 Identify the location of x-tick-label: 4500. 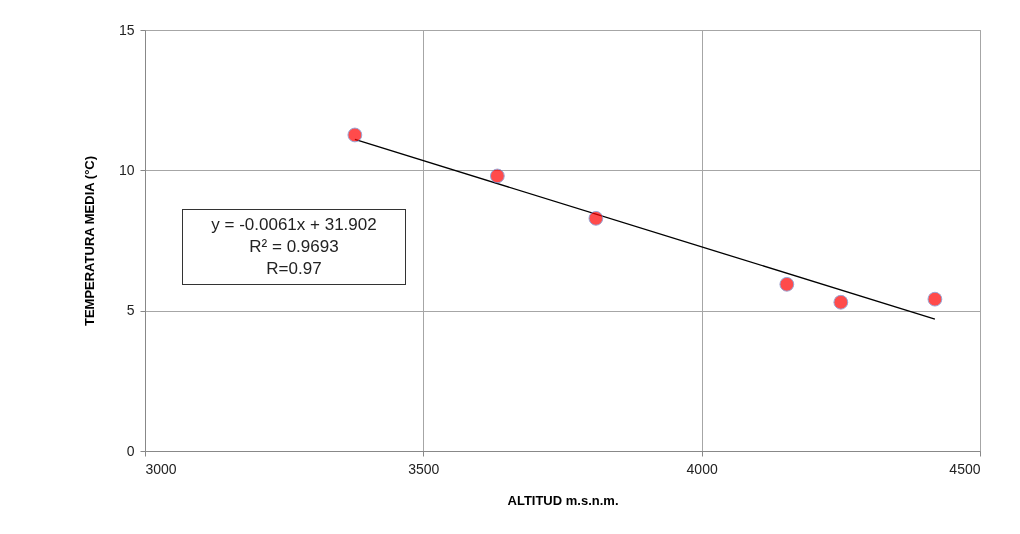
(965, 468).